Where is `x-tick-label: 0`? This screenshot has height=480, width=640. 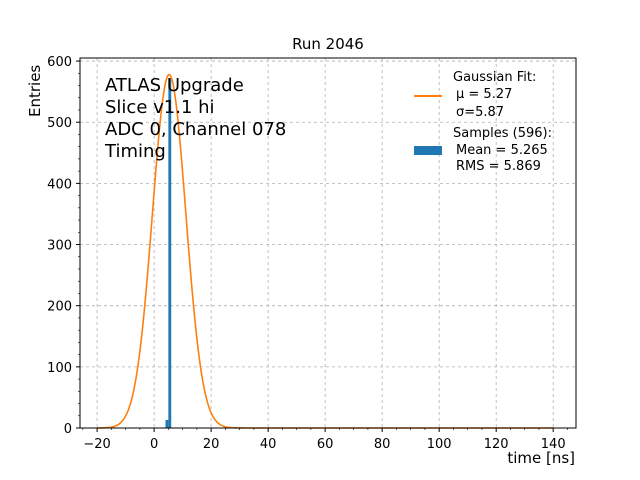
x-tick-label: 0 is located at coordinates (154, 444).